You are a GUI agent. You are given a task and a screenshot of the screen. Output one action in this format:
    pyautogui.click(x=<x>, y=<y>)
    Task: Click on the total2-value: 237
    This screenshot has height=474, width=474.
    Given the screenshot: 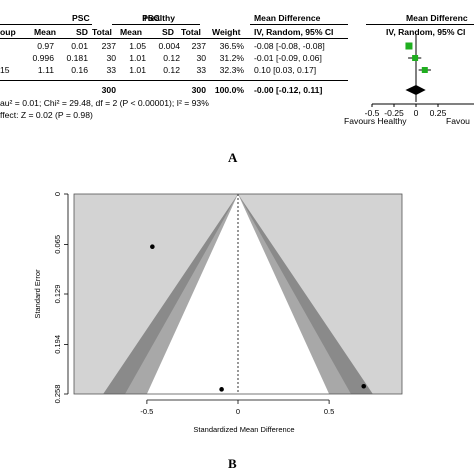 What is the action you would take?
    pyautogui.click(x=198, y=46)
    